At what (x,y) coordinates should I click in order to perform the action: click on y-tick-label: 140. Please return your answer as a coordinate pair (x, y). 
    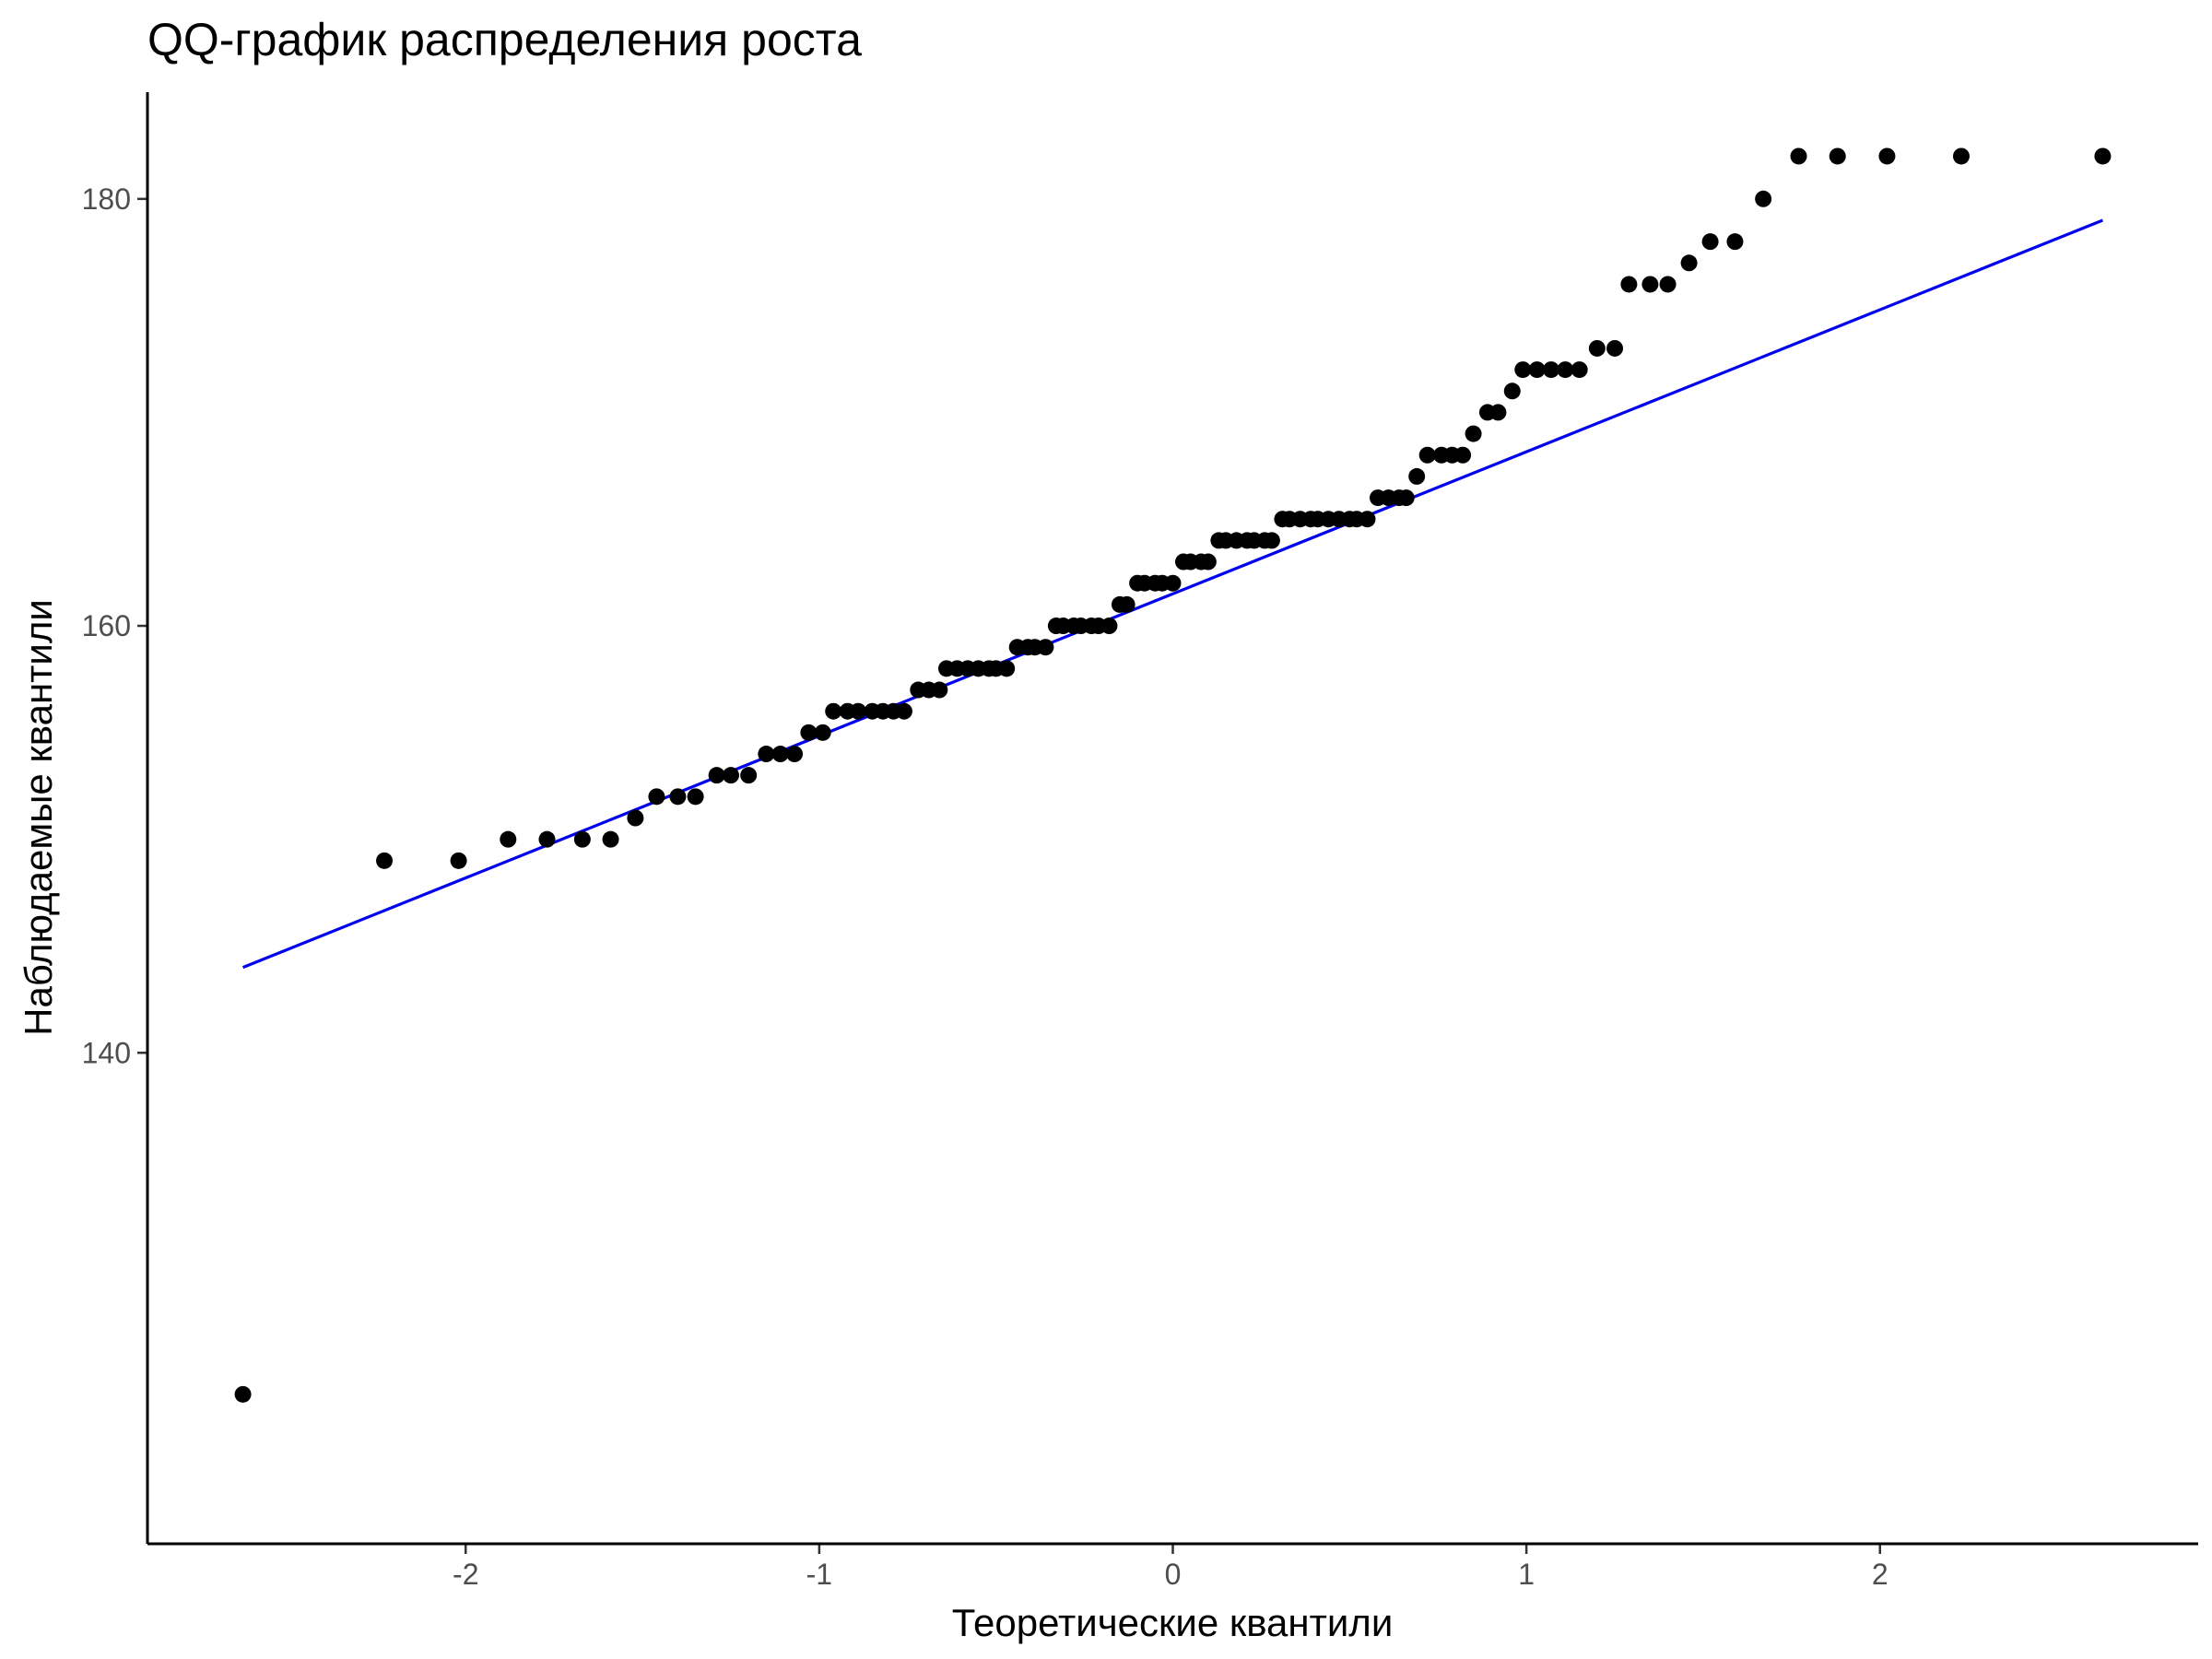
    Looking at the image, I should click on (106, 1052).